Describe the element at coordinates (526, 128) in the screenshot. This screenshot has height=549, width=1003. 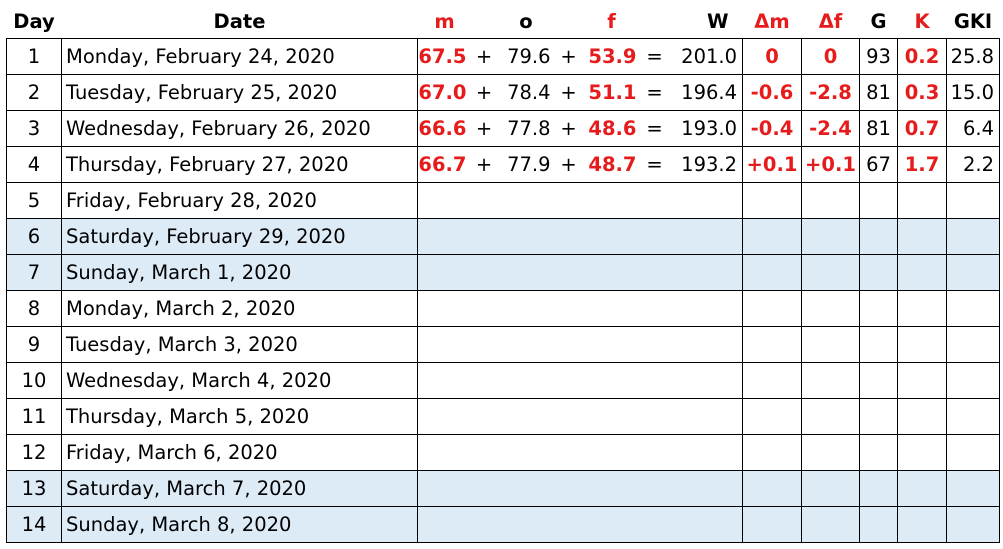
I see `o-cell: 77.8` at that location.